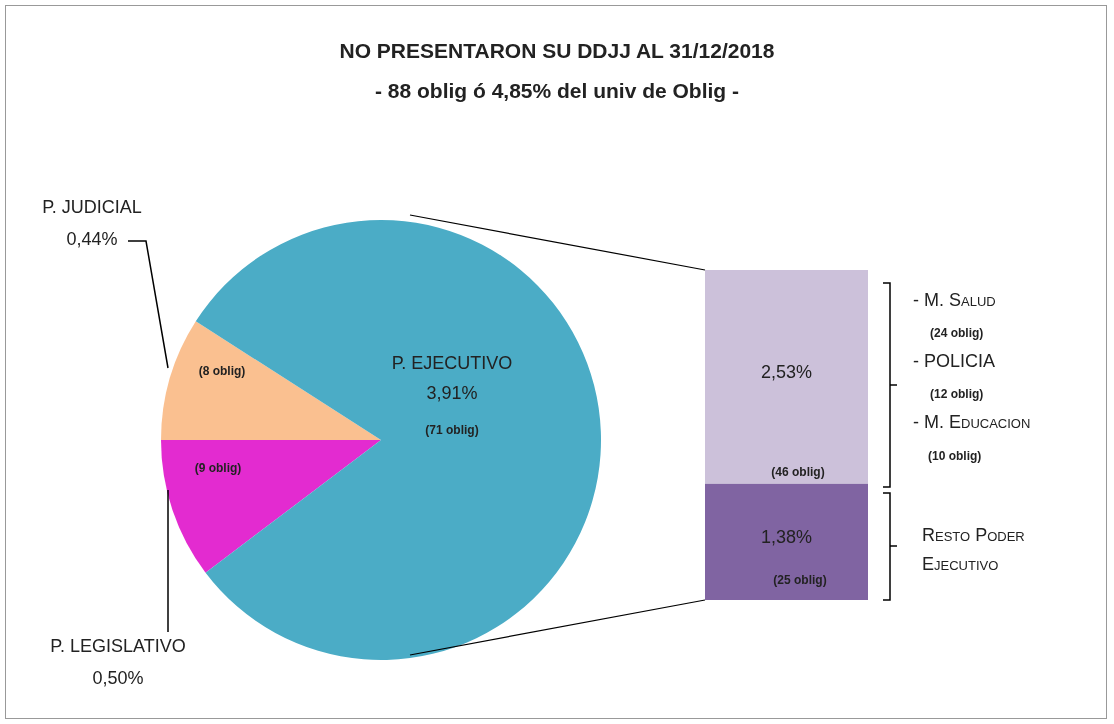 This screenshot has height=724, width=1114. I want to click on chart-subtitle: - 88 oblig ó 4,85% del univ de Oblig -, so click(557, 90).